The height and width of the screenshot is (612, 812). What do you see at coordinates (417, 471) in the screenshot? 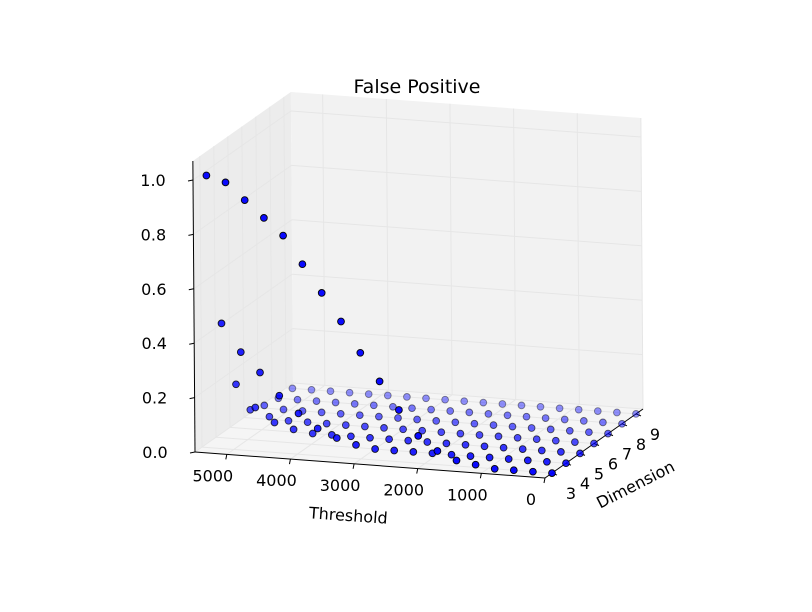
I see `x-tick-mark` at bounding box center [417, 471].